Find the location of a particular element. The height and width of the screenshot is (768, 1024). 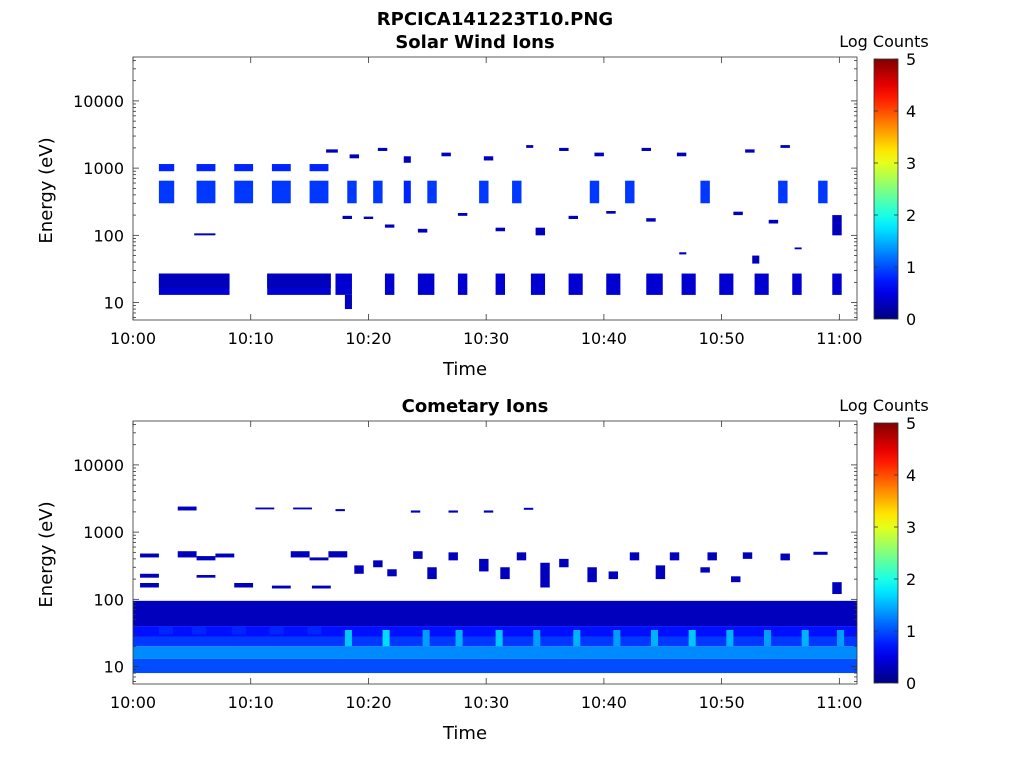

panel-title: Solar Wind Ions is located at coordinates (474, 42).